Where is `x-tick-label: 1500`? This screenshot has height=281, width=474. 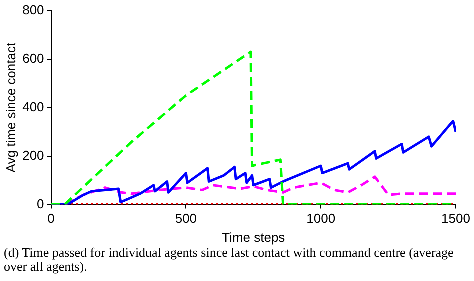
x-tick-label: 1500 is located at coordinates (456, 218).